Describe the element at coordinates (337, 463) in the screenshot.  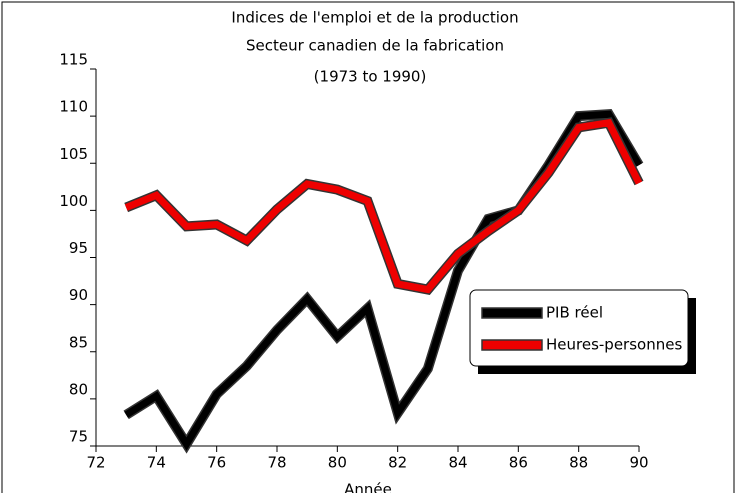
I see `x-tick-label: 80` at that location.